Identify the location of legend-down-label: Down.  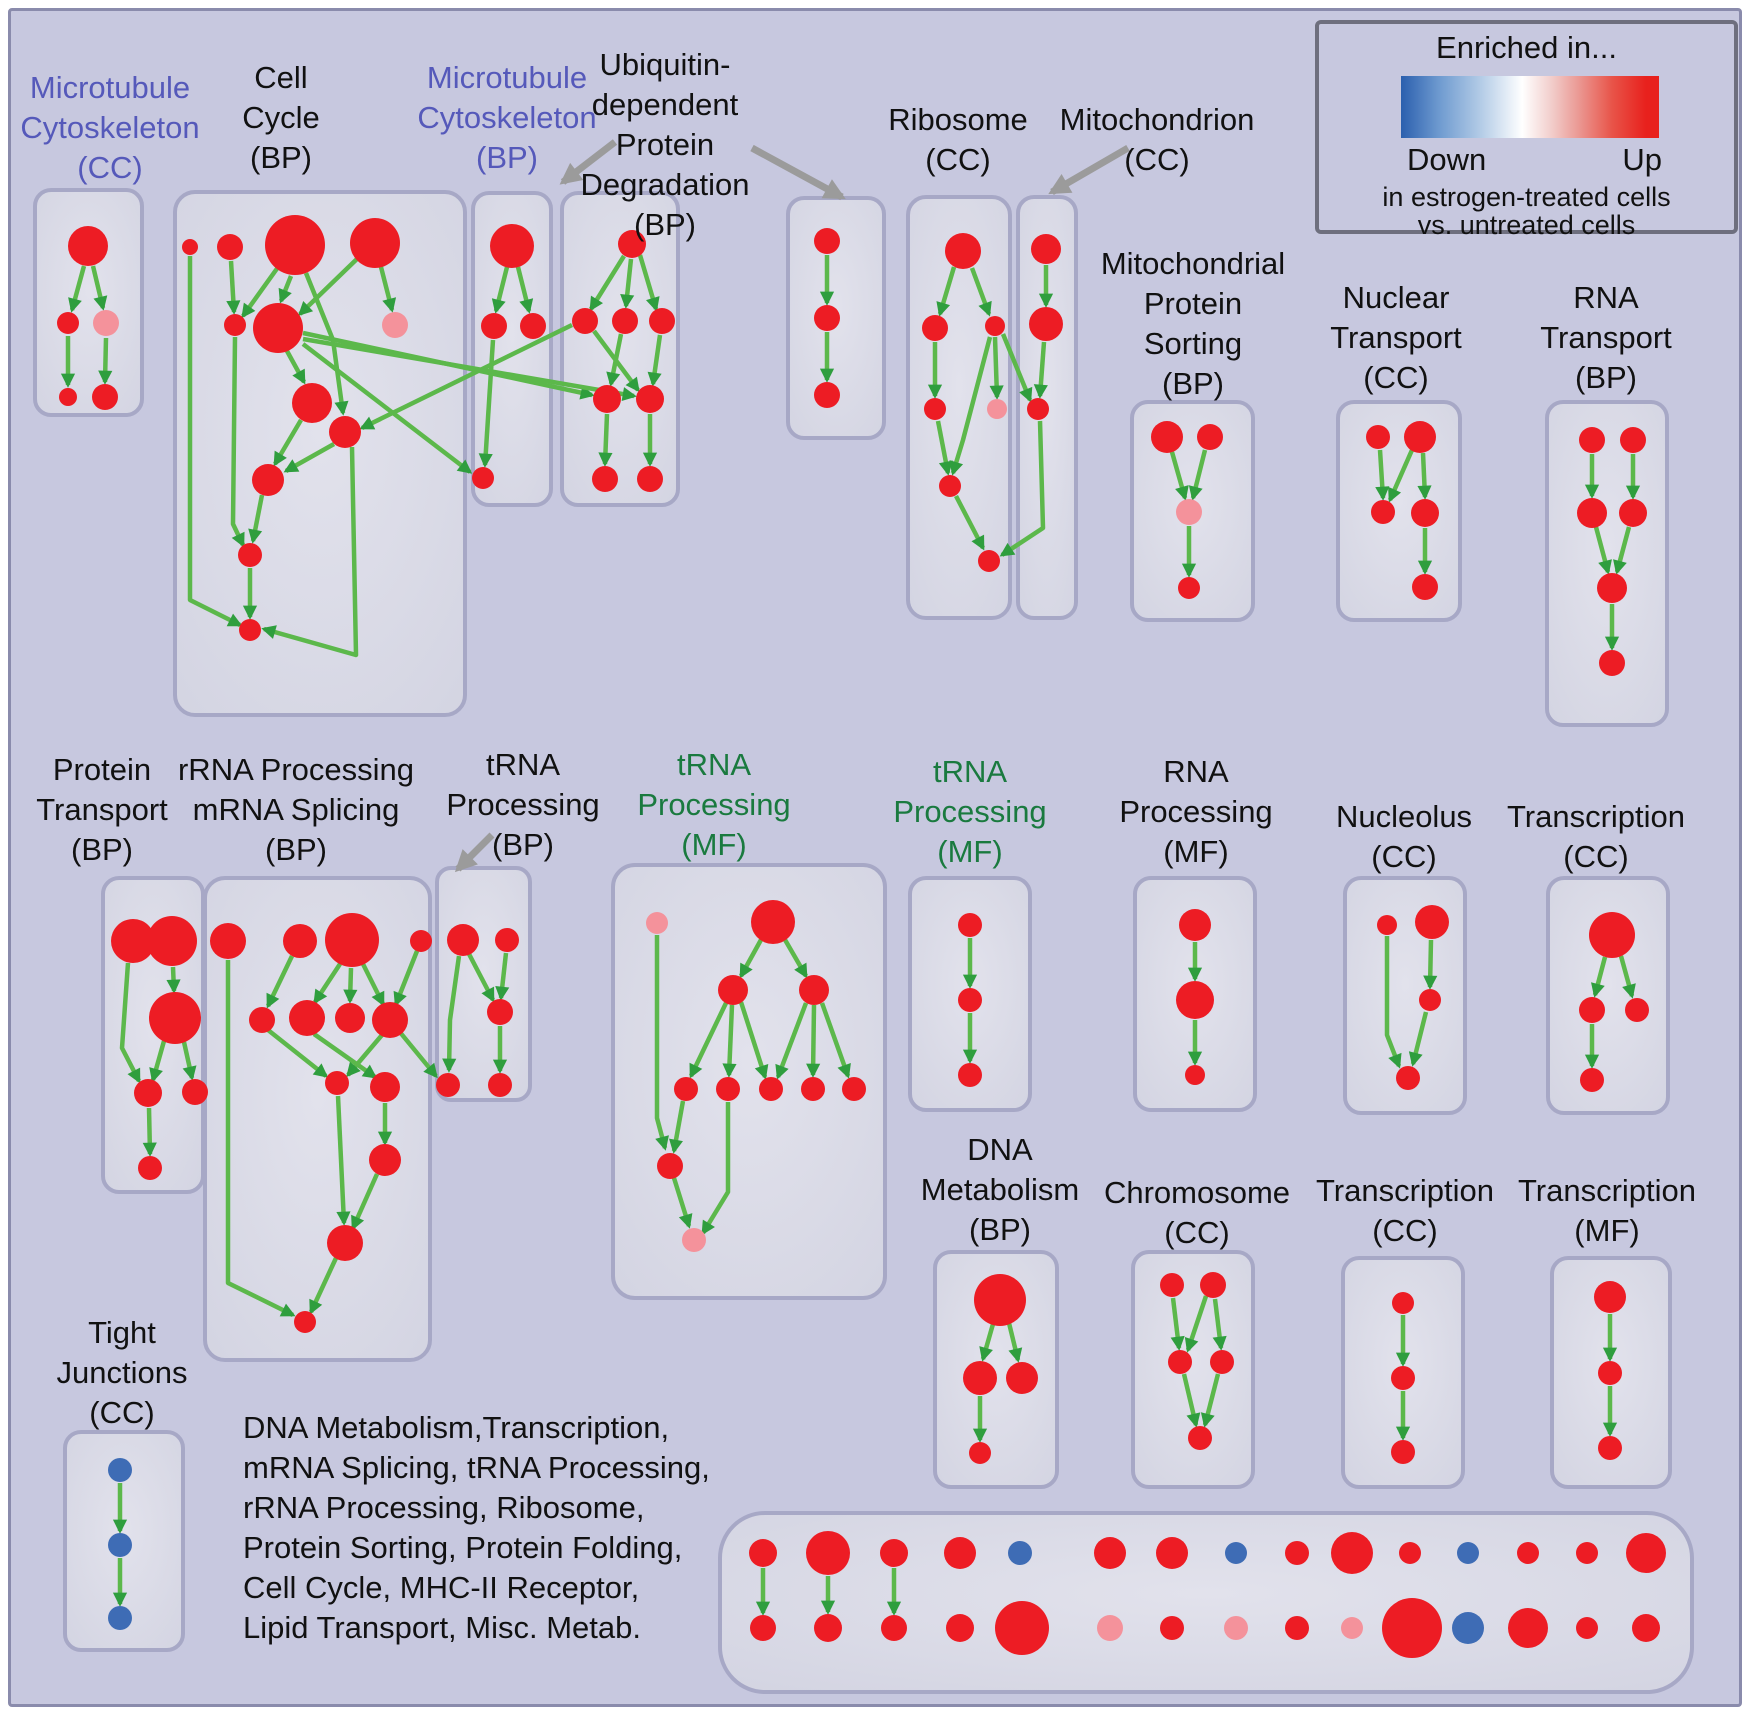
(1447, 159).